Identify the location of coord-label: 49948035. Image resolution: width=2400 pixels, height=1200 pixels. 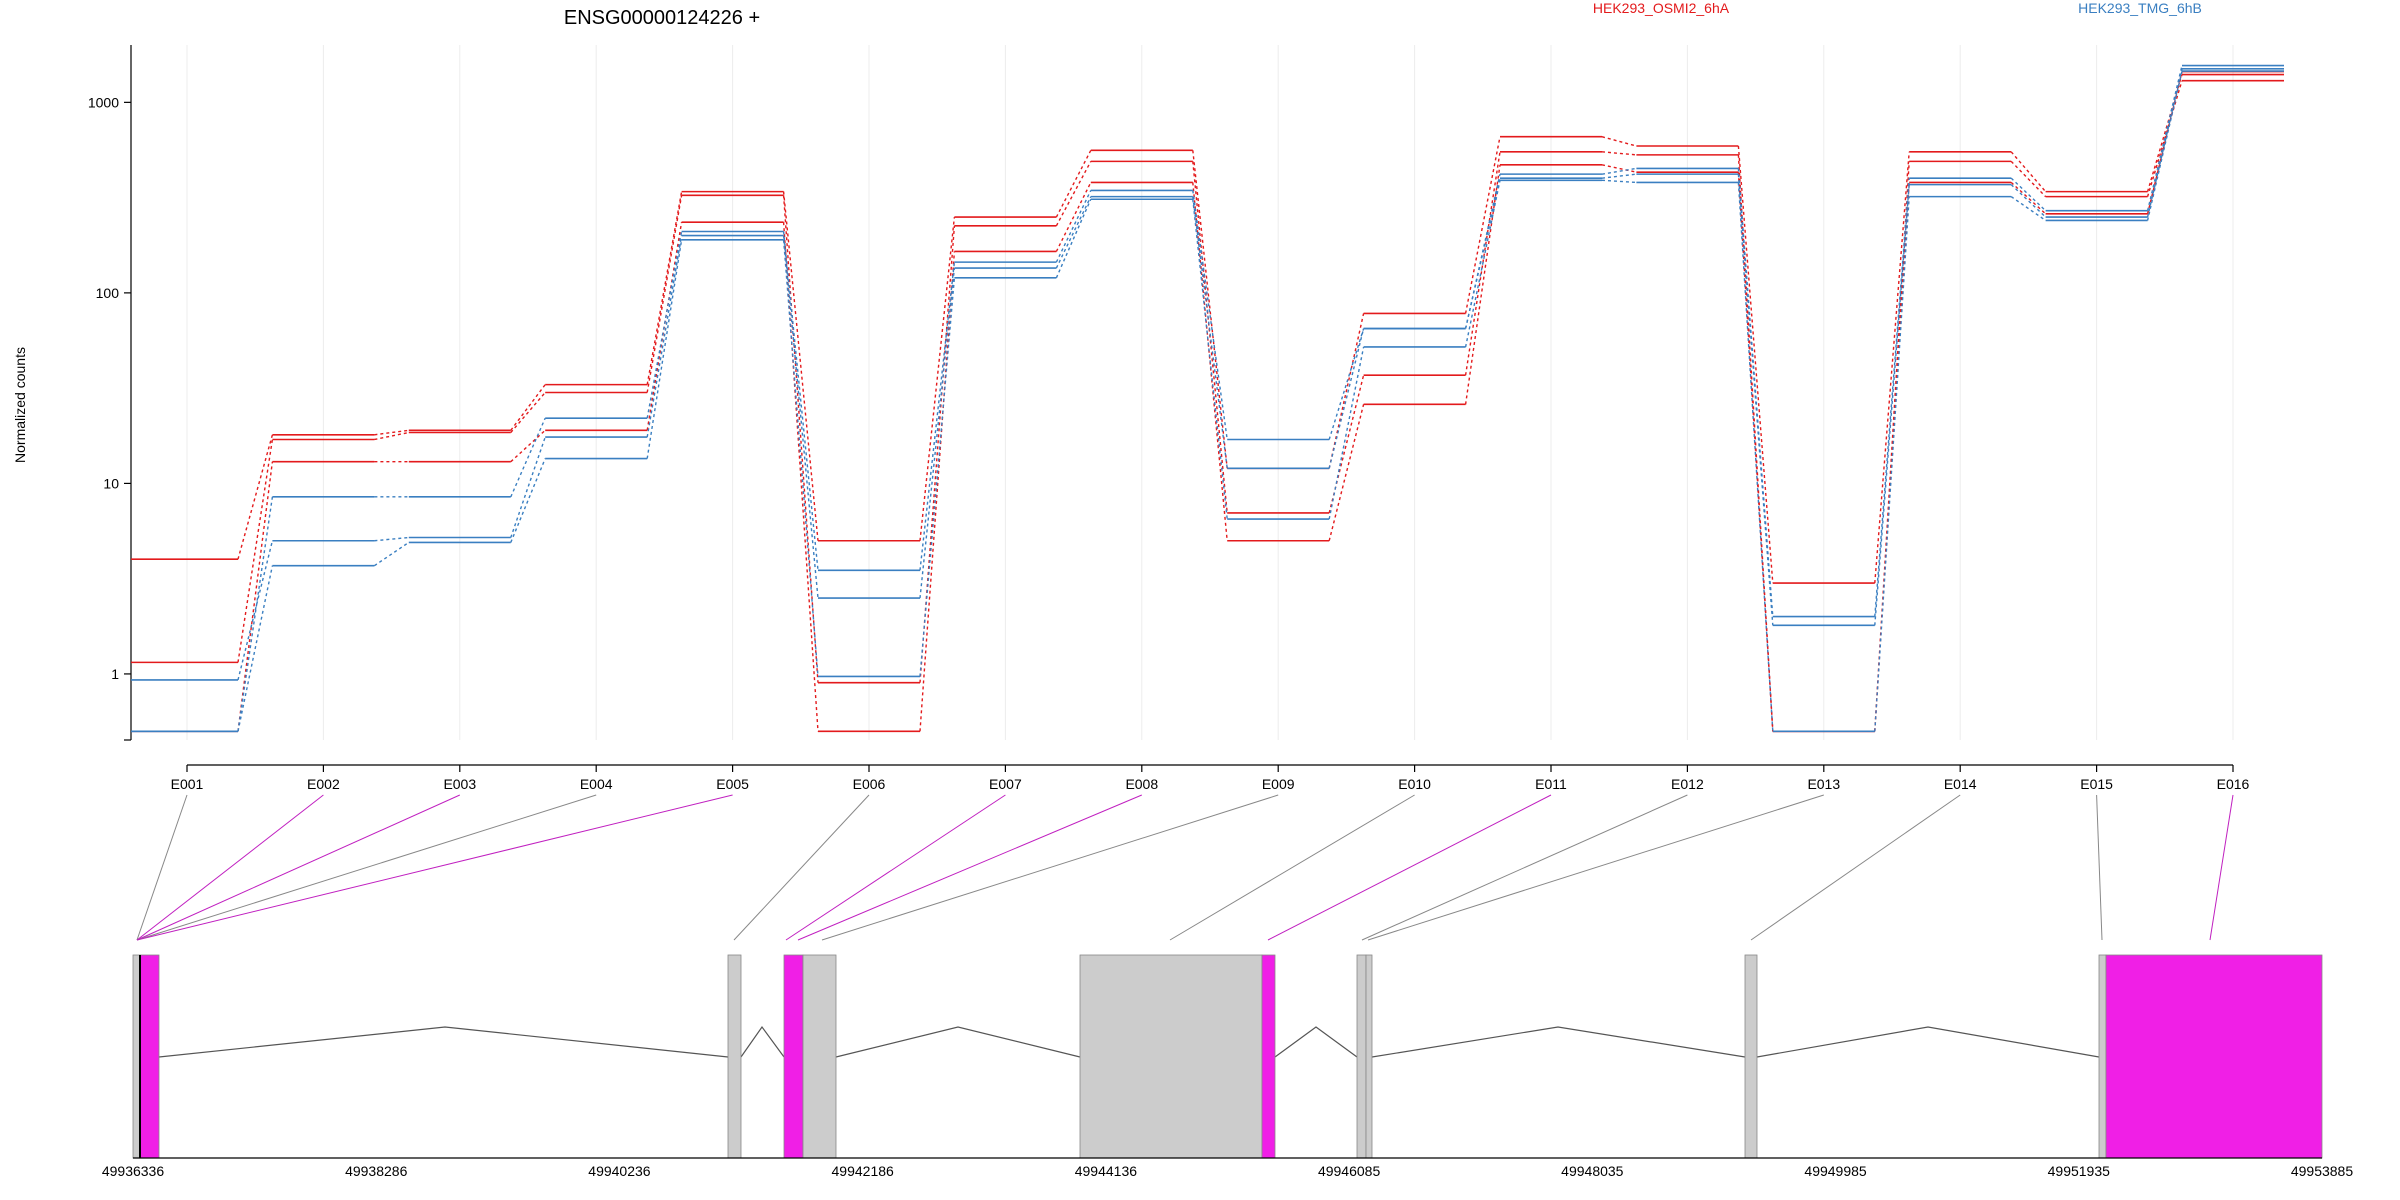
(1592, 1171).